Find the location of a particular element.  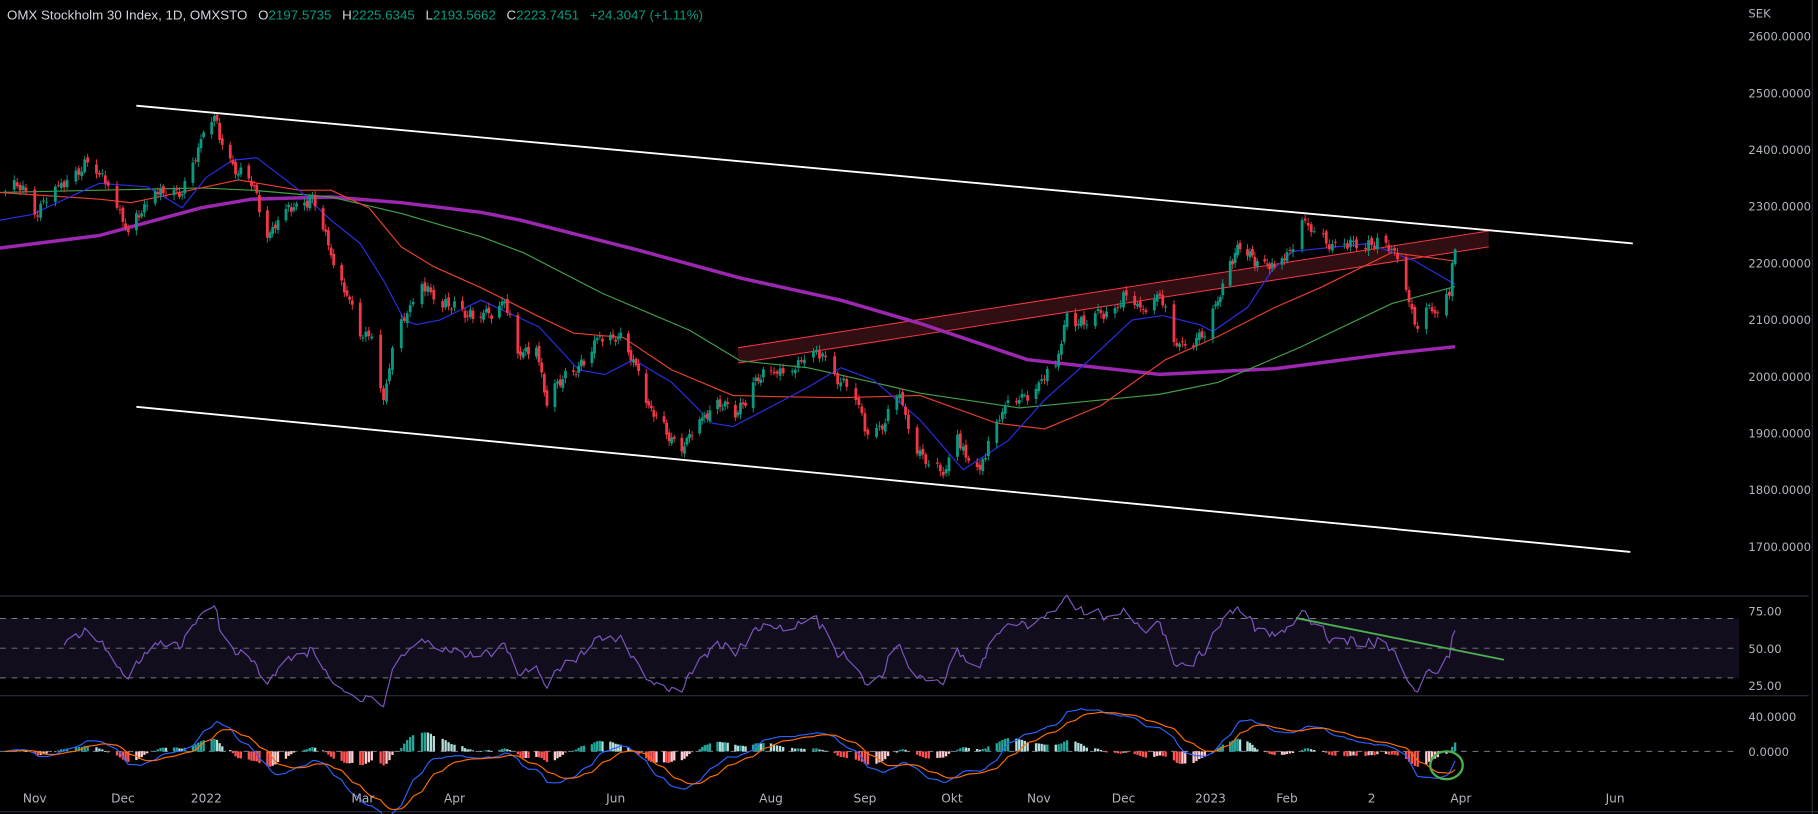

lower-trendline is located at coordinates (883, 479).